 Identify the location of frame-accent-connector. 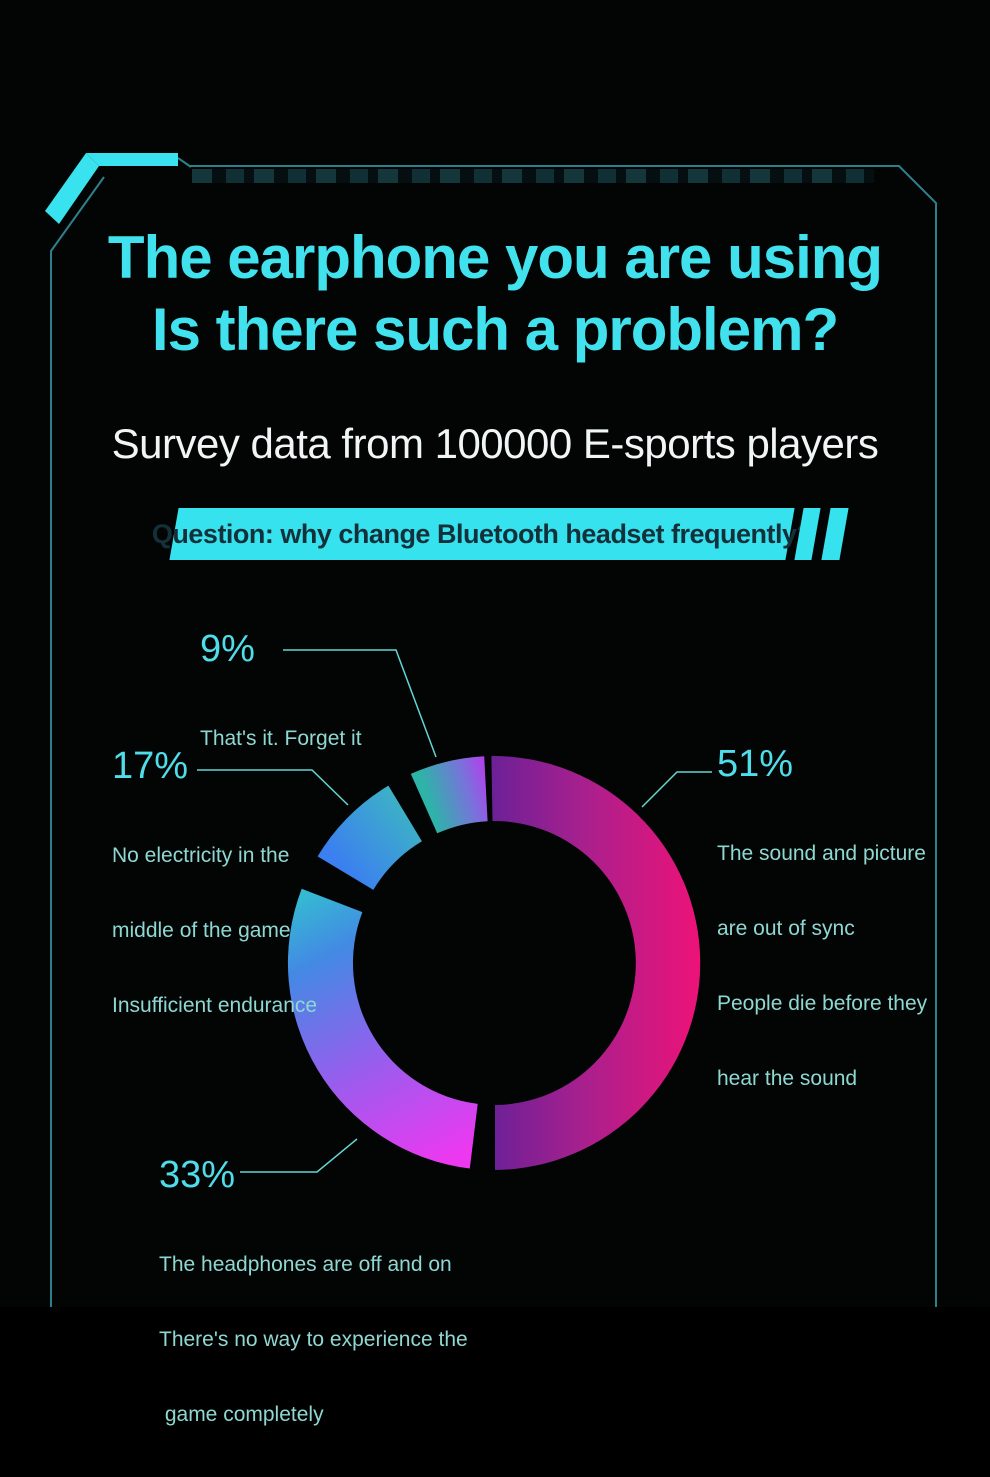
(184, 162).